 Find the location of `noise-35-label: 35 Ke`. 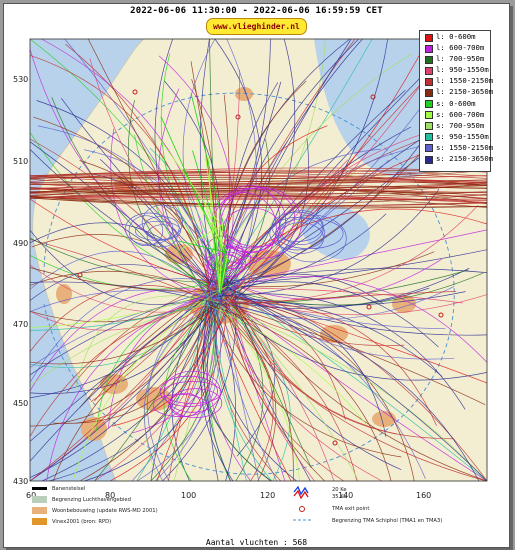

noise-35-label: 35 Ke is located at coordinates (339, 497).